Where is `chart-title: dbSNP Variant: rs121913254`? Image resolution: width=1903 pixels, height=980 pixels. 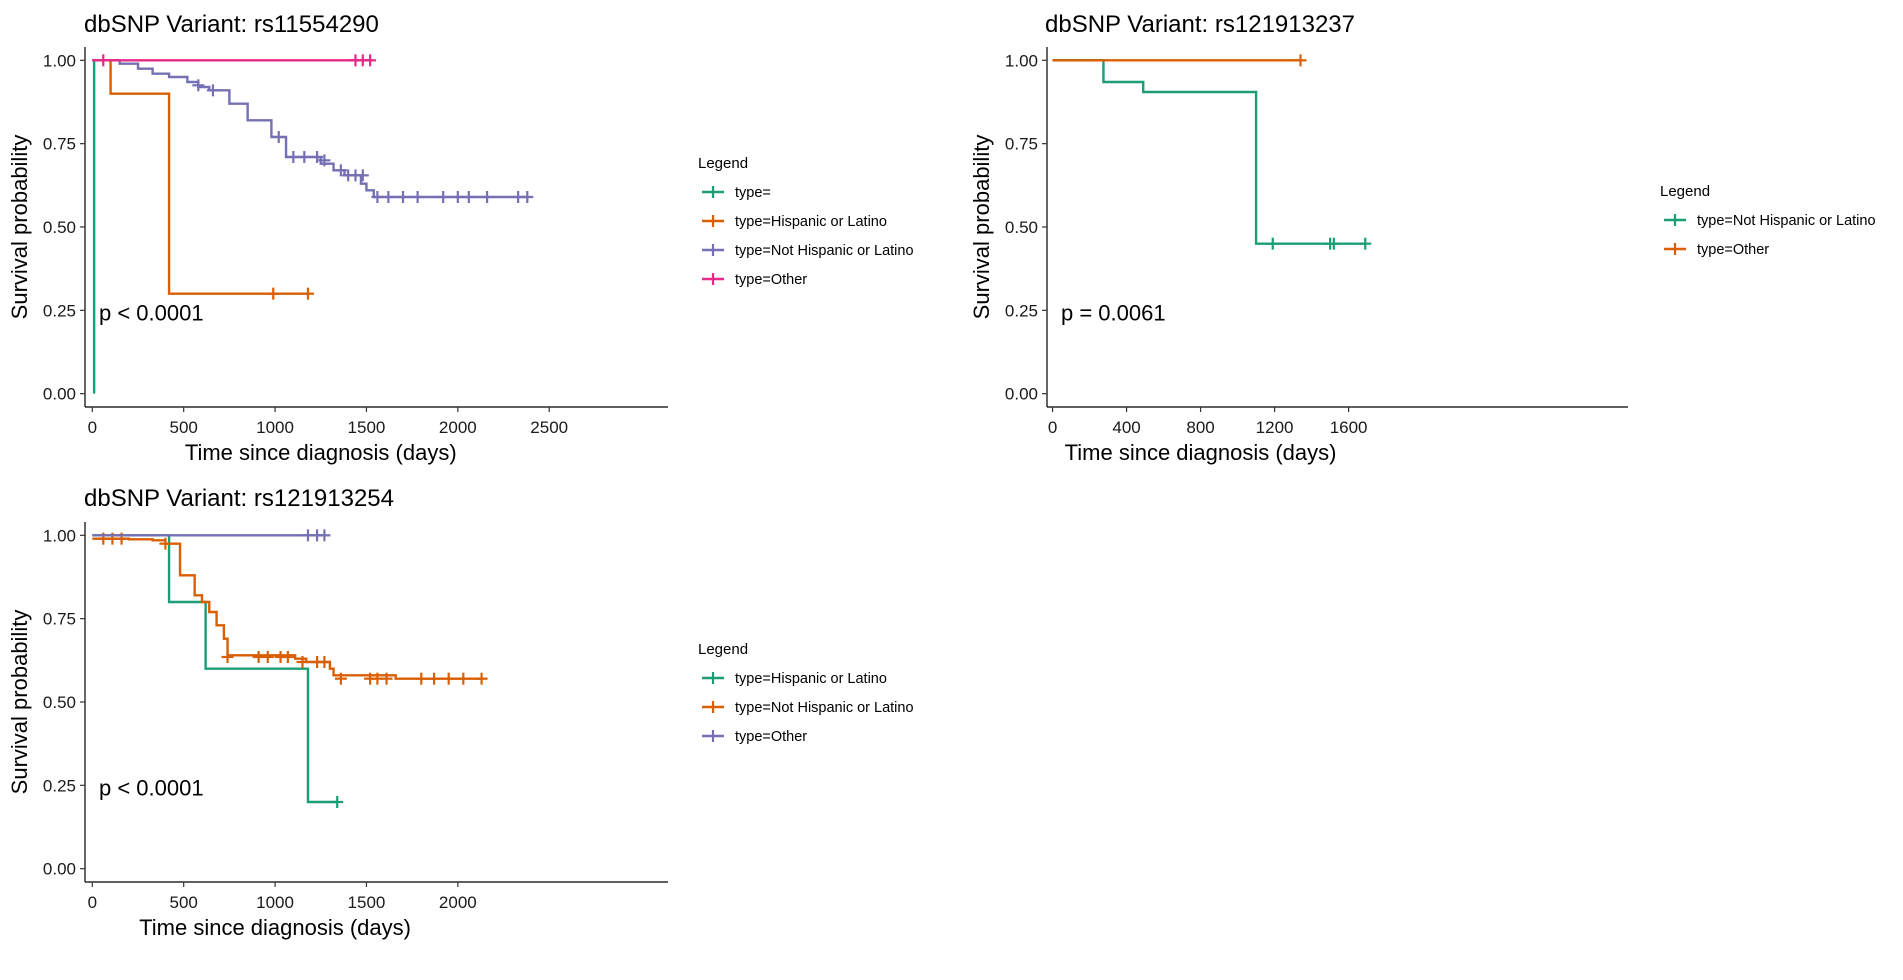 chart-title: dbSNP Variant: rs121913254 is located at coordinates (239, 498).